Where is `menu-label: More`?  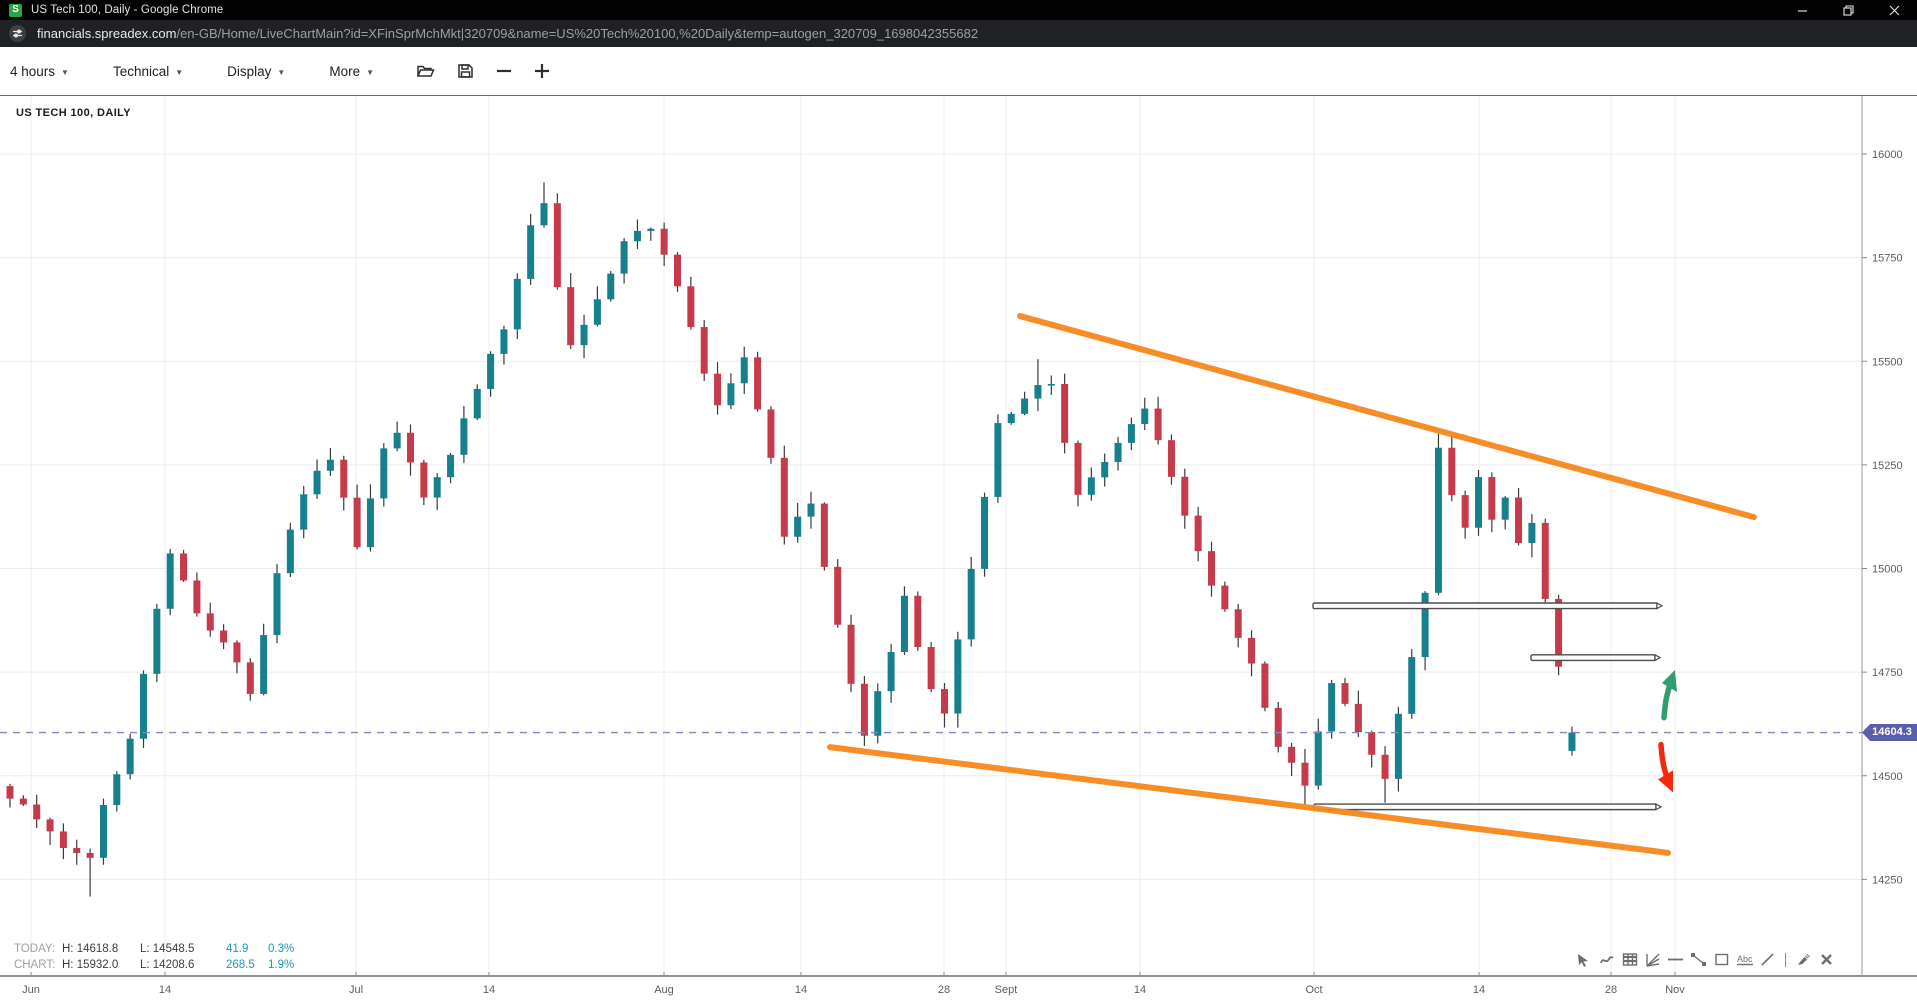
menu-label: More is located at coordinates (345, 71).